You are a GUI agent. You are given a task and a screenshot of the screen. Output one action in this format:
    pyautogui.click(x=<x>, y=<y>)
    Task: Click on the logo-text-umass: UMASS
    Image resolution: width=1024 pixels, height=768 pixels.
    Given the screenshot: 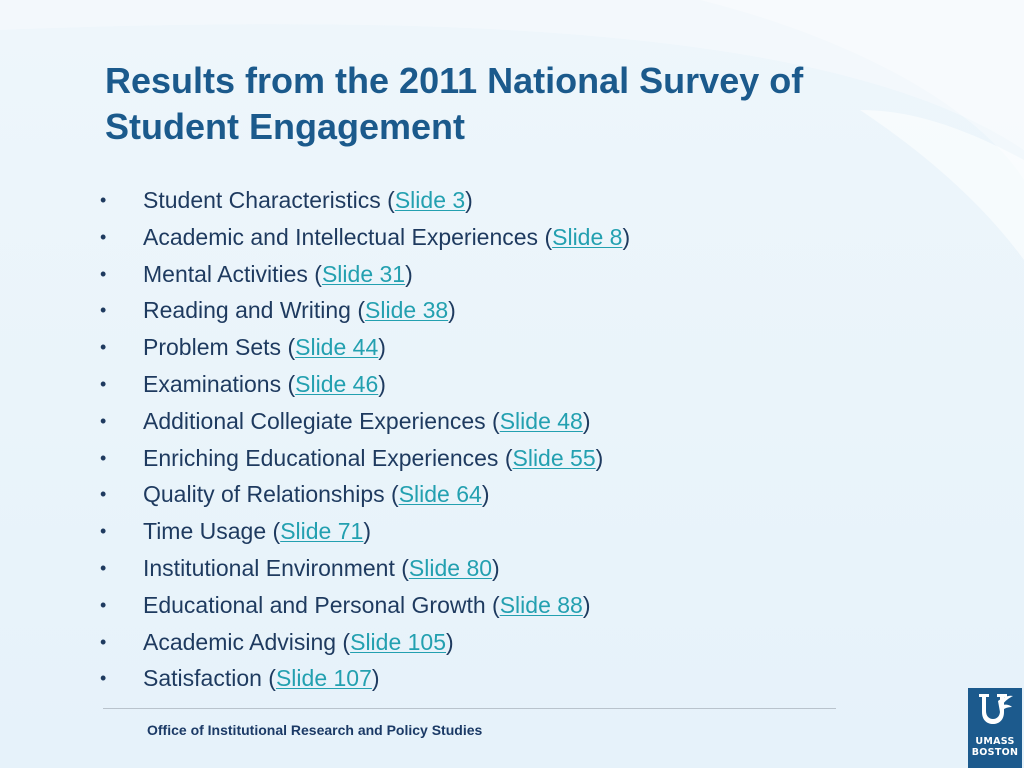 What is the action you would take?
    pyautogui.click(x=995, y=741)
    